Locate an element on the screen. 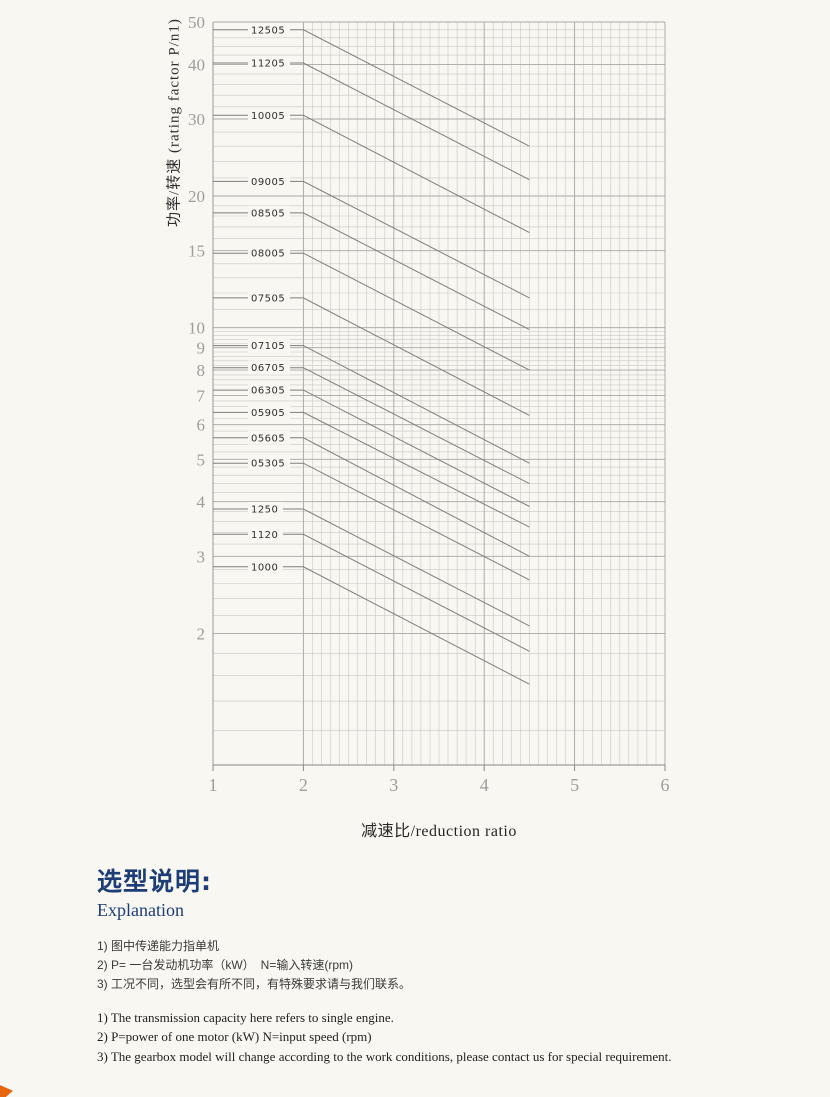  note-zh-3: 3) 工况不同，选型会有所不同，有特殊要求请与我们联系。 is located at coordinates (254, 984).